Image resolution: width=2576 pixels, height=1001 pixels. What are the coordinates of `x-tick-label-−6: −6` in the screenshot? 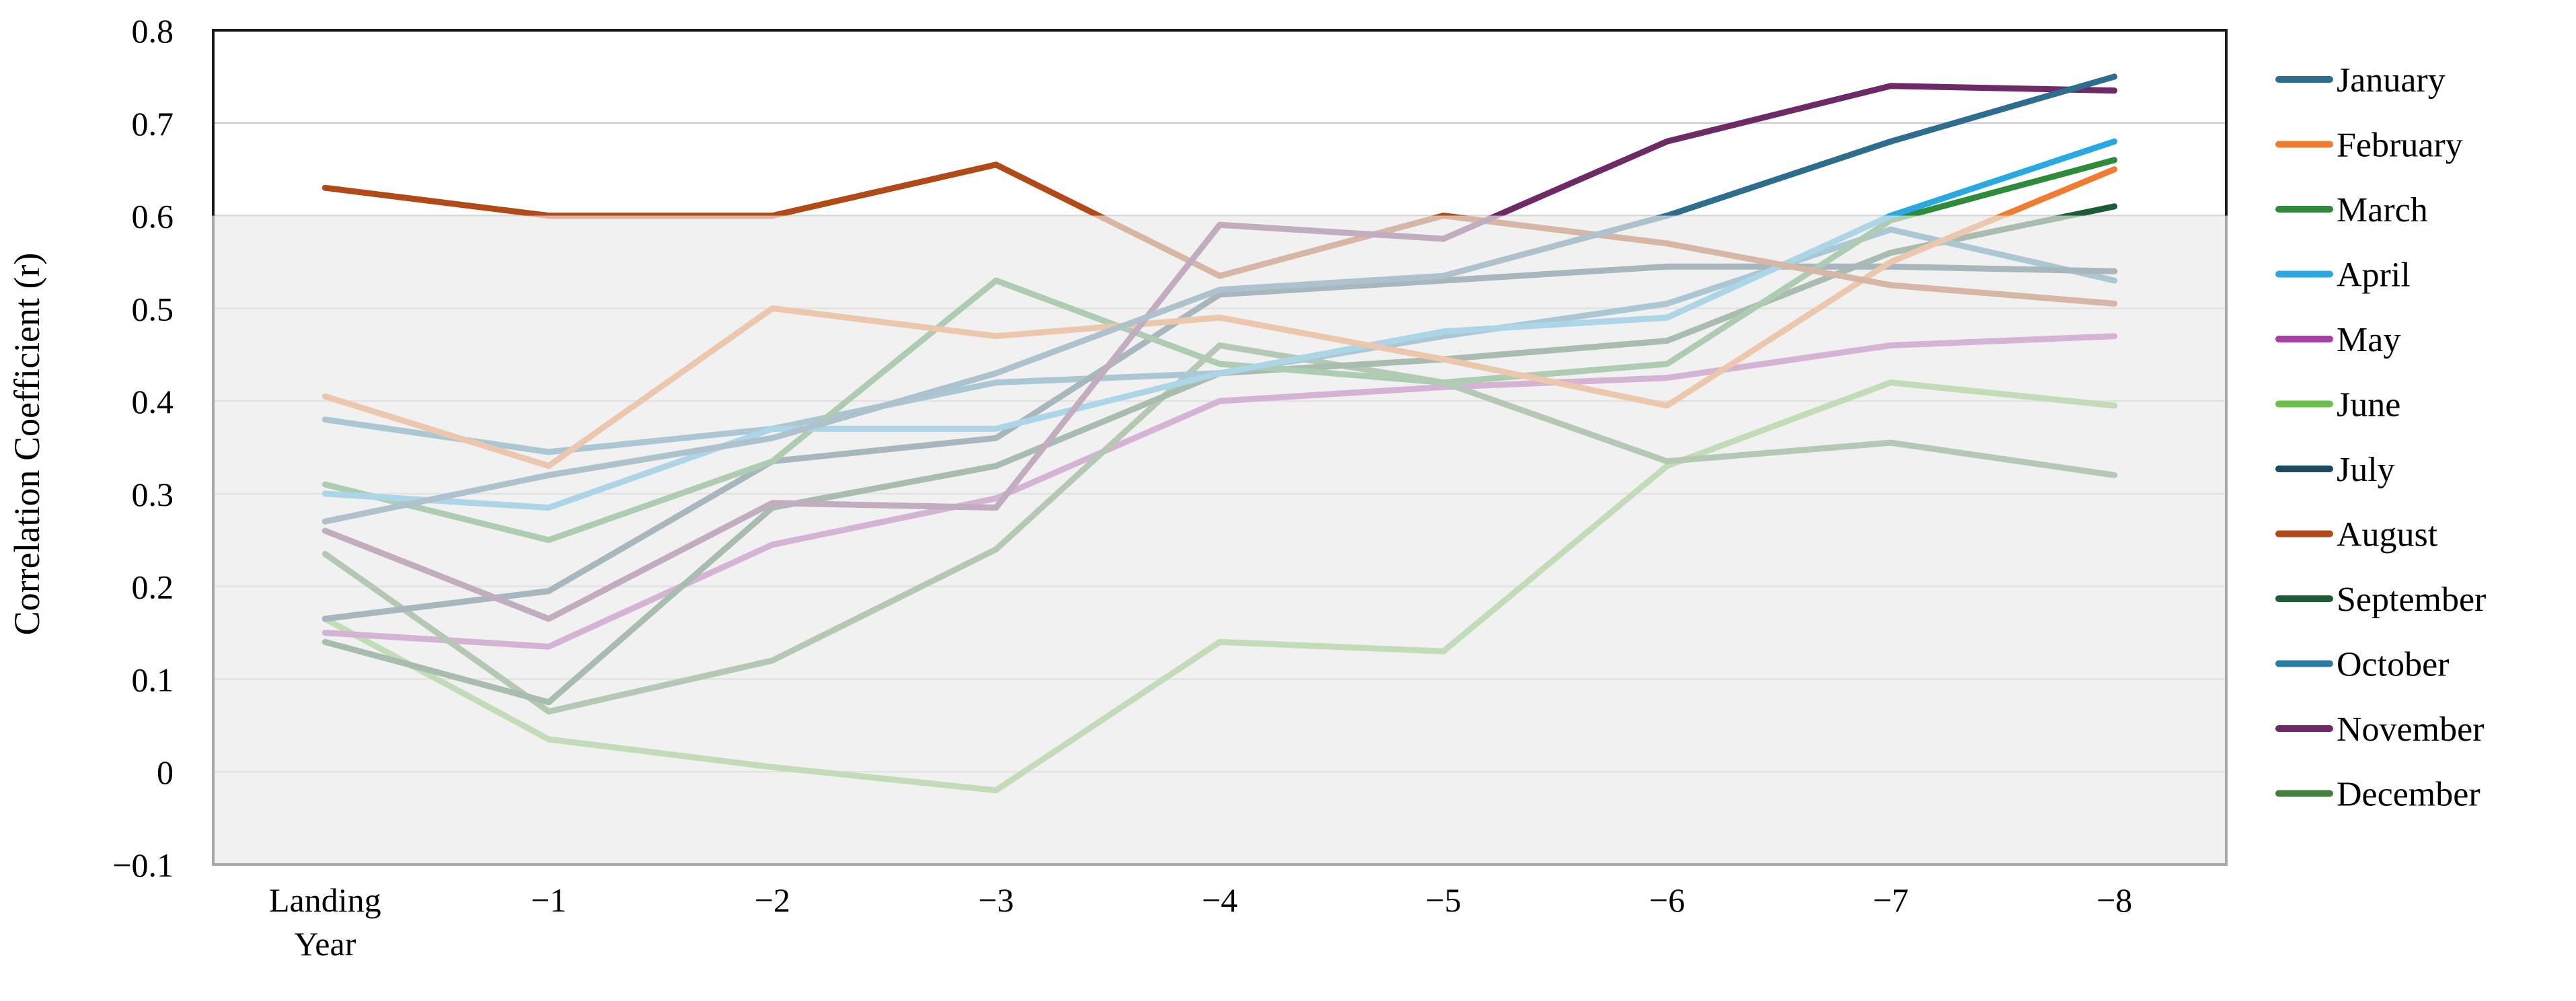 It's located at (1667, 900).